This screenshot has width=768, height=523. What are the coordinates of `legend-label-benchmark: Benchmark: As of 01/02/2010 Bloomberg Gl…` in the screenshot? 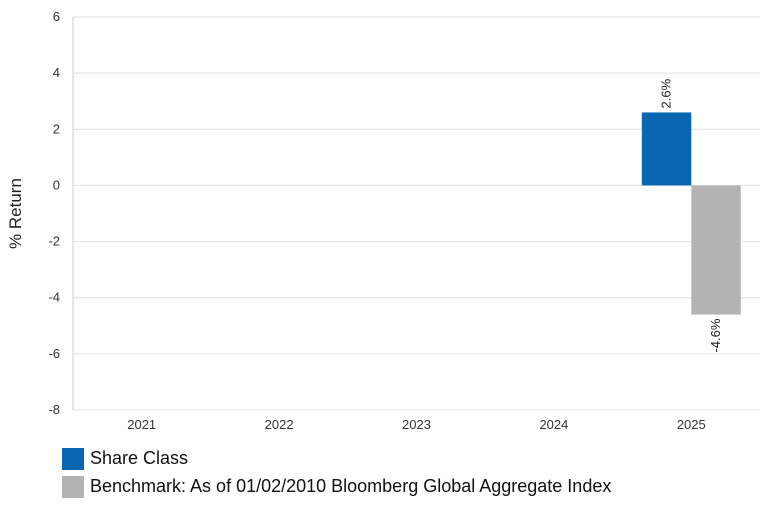 It's located at (351, 486).